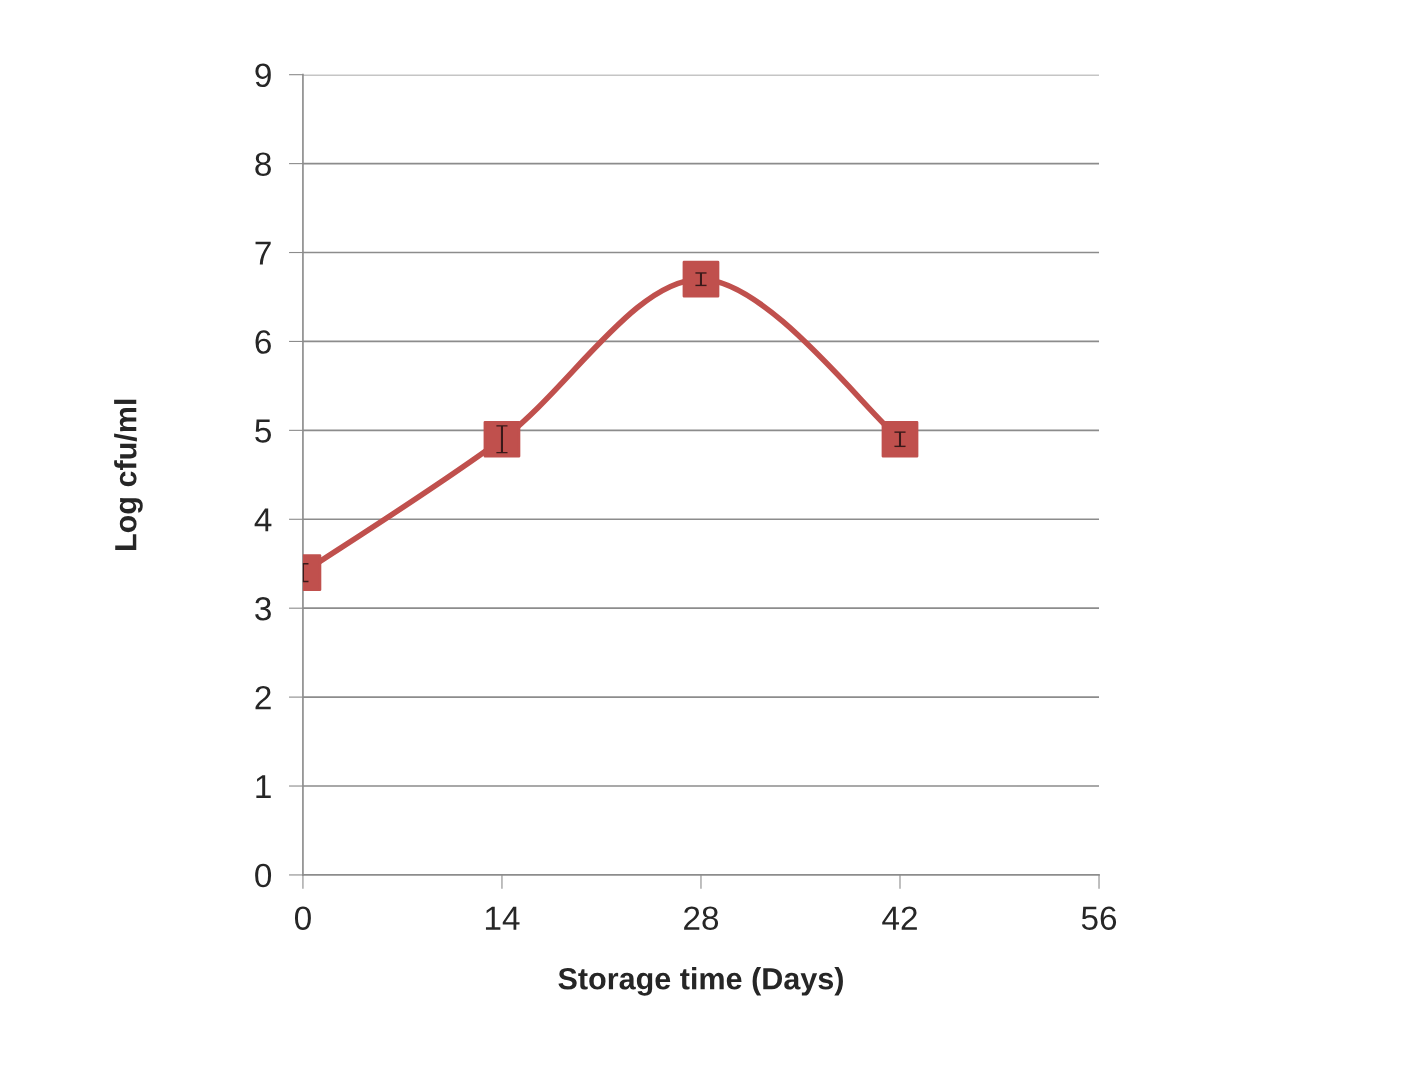  I want to click on y-tick-label: 0, so click(263, 875).